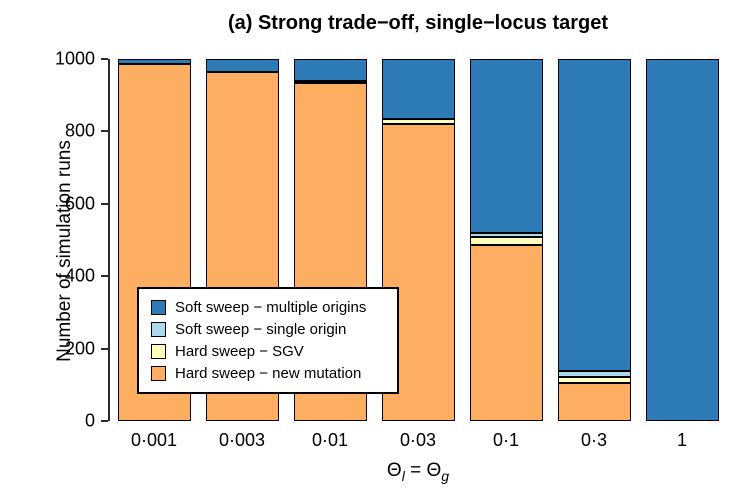 Image resolution: width=747 pixels, height=499 pixels. I want to click on legend-item: Soft sweep − single origin, so click(269, 329).